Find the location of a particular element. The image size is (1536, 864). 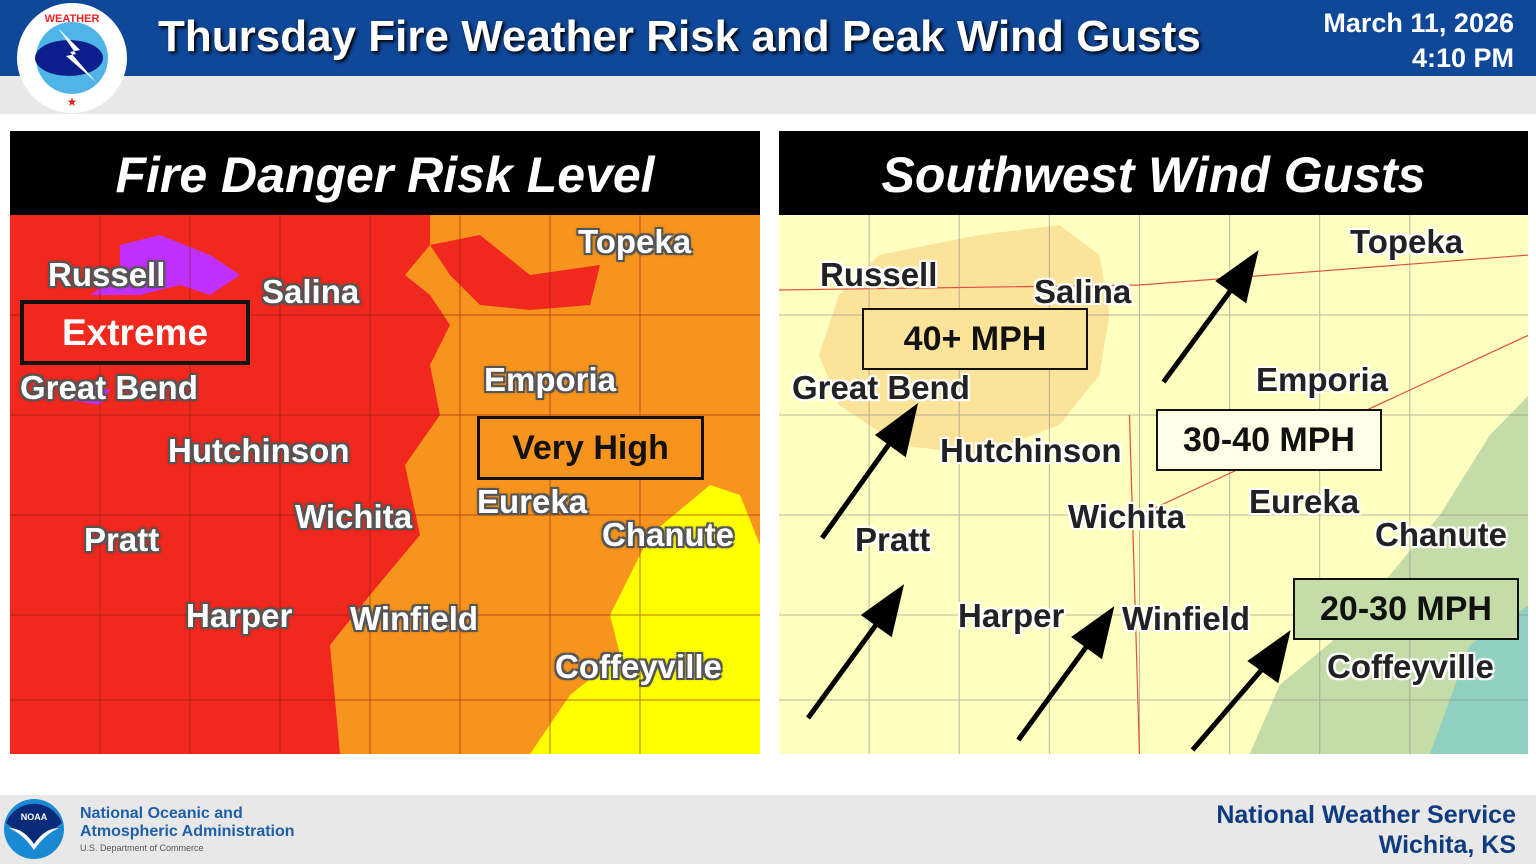

issue-time: 4:10 PM is located at coordinates (1462, 58).